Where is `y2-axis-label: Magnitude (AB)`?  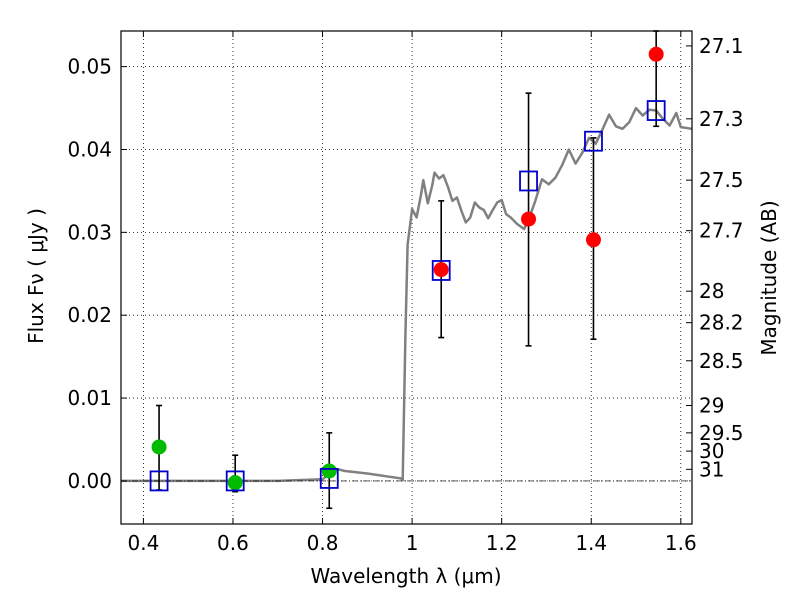
y2-axis-label: Magnitude (AB) is located at coordinates (769, 277).